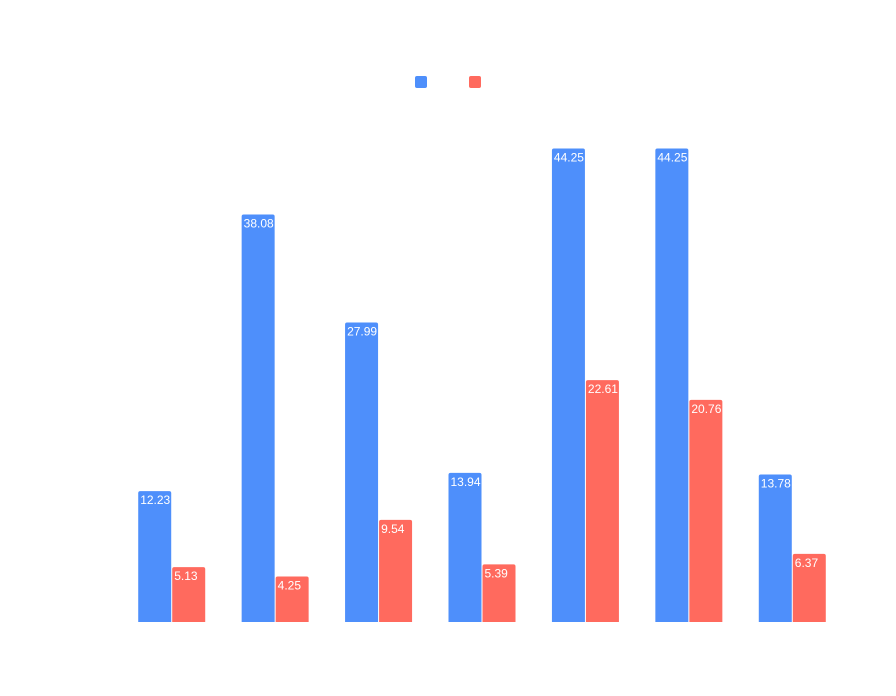 This screenshot has height=696, width=896. I want to click on data-label-series2-cat3: 9.54, so click(393, 529).